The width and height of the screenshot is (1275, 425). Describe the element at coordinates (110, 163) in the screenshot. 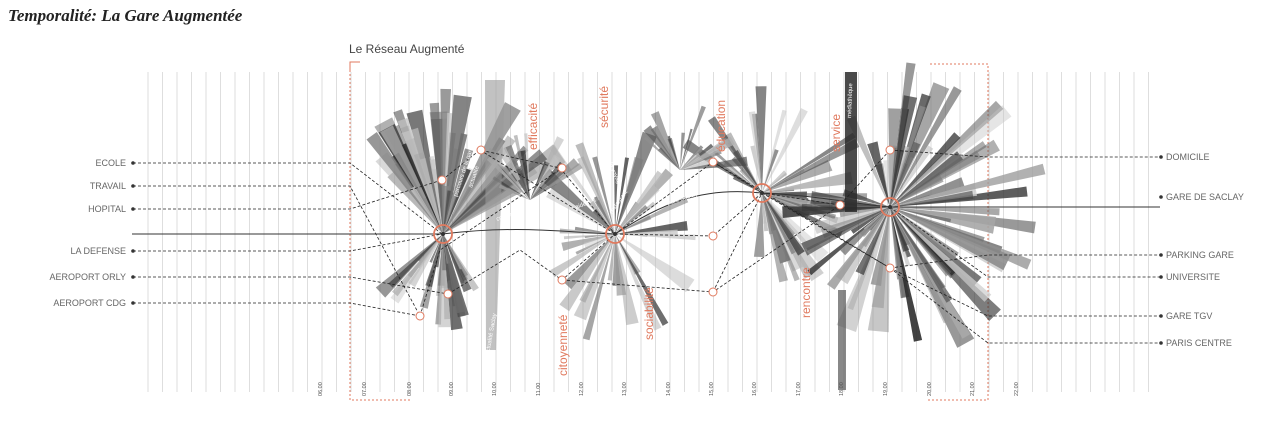

I see `left-dest-label: ECOLE` at that location.